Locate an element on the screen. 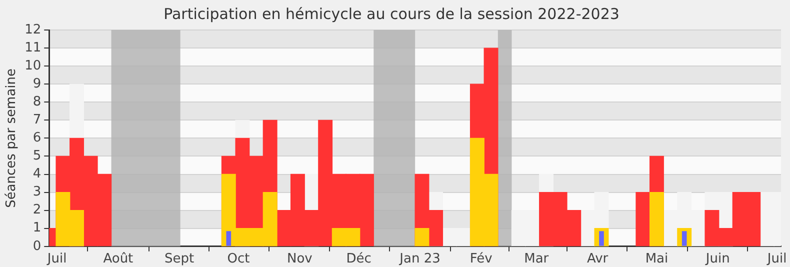 This screenshot has width=790, height=267. x-tick-label: Août is located at coordinates (118, 259).